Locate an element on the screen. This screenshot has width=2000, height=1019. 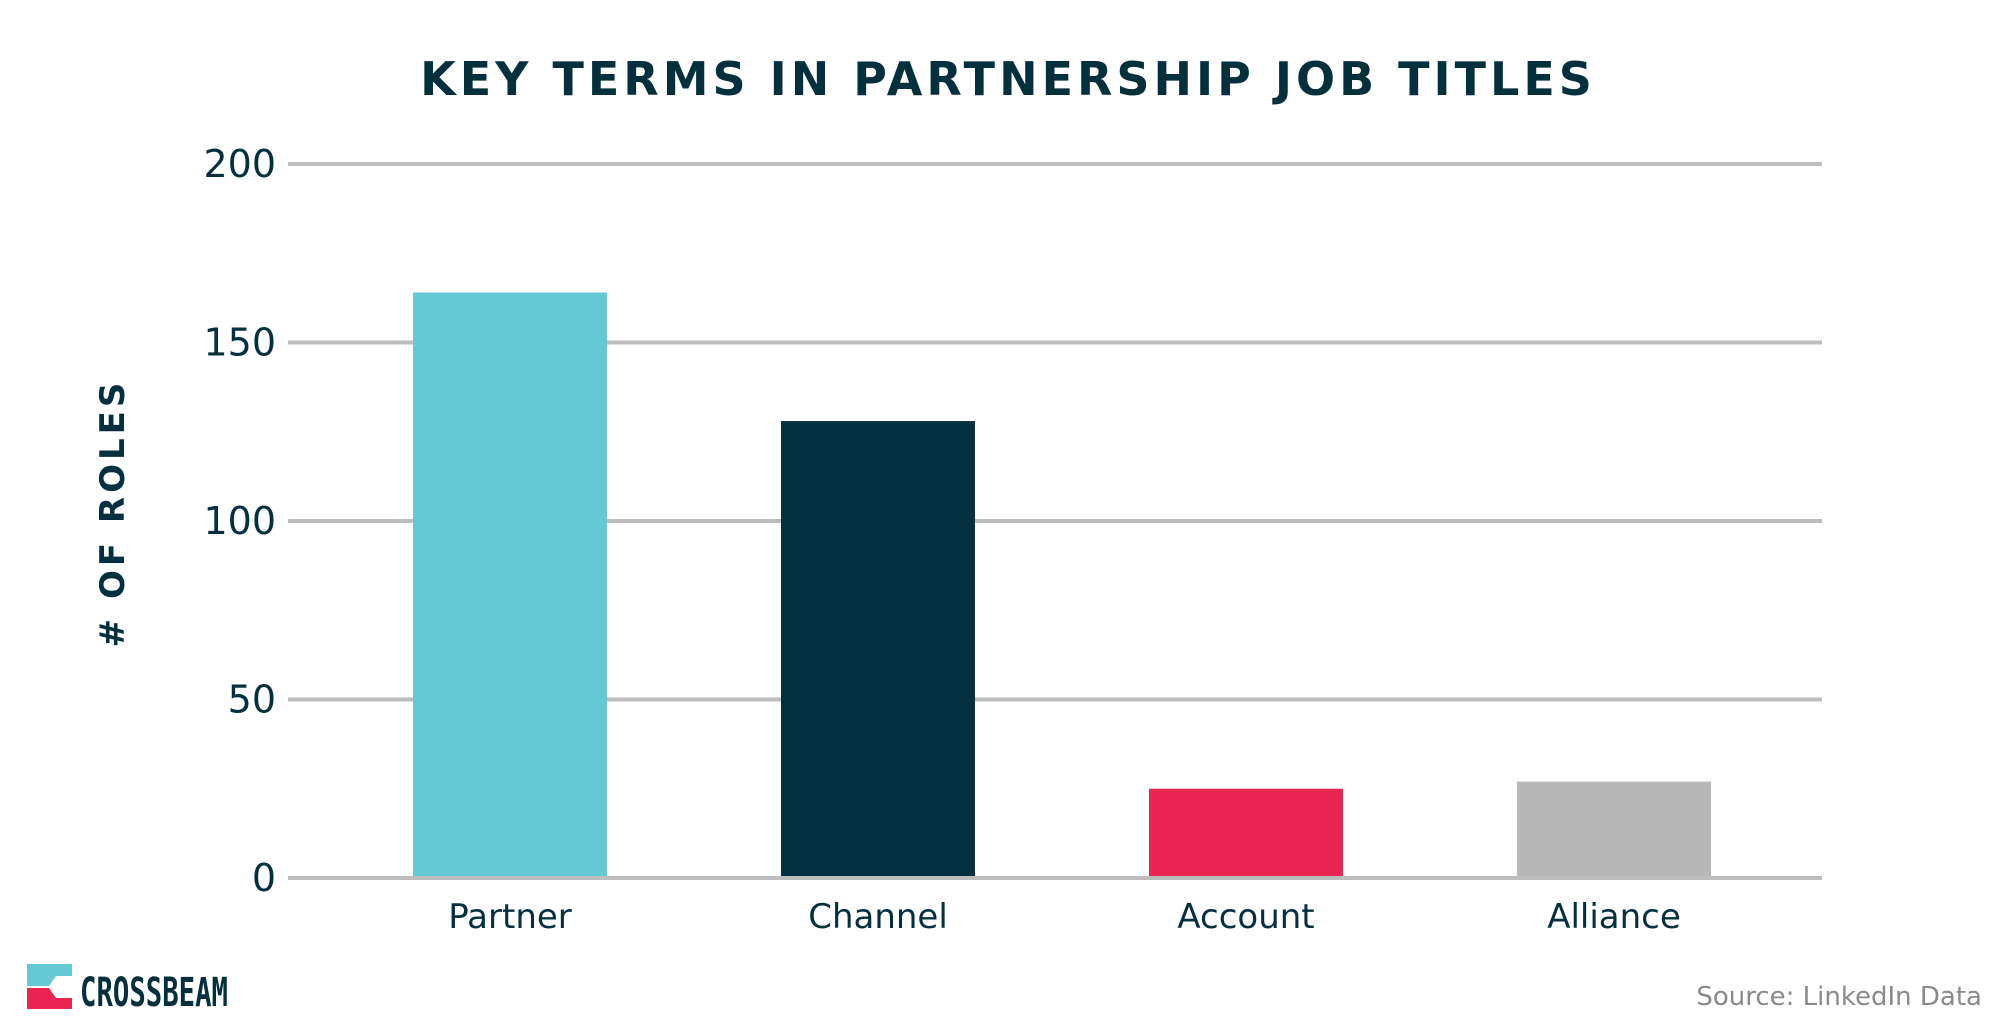
bar-alliance is located at coordinates (1614, 829).